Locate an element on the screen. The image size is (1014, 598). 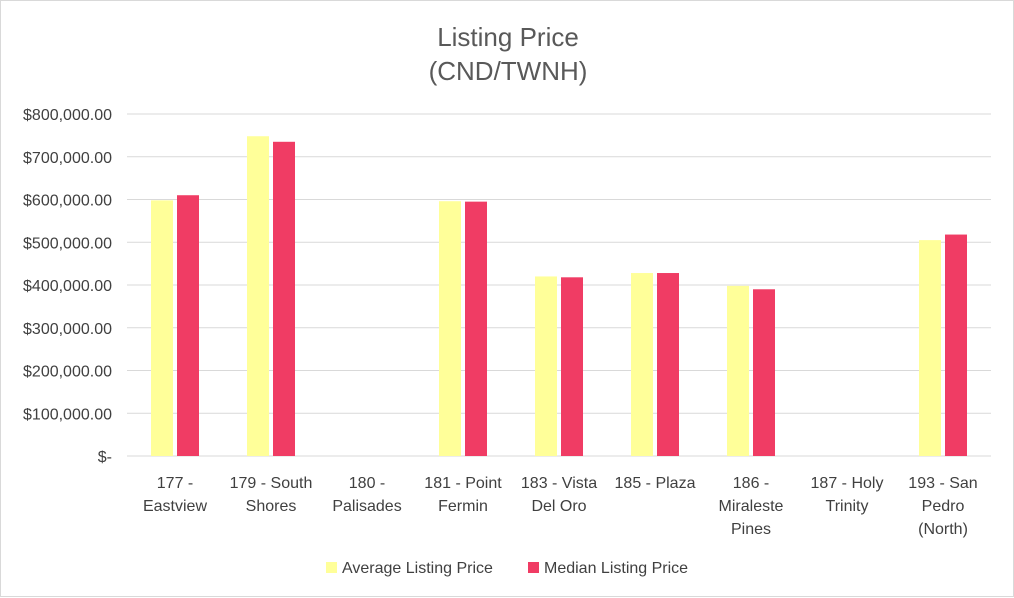
y-tick-label: $800,000.00 is located at coordinates (67, 115).